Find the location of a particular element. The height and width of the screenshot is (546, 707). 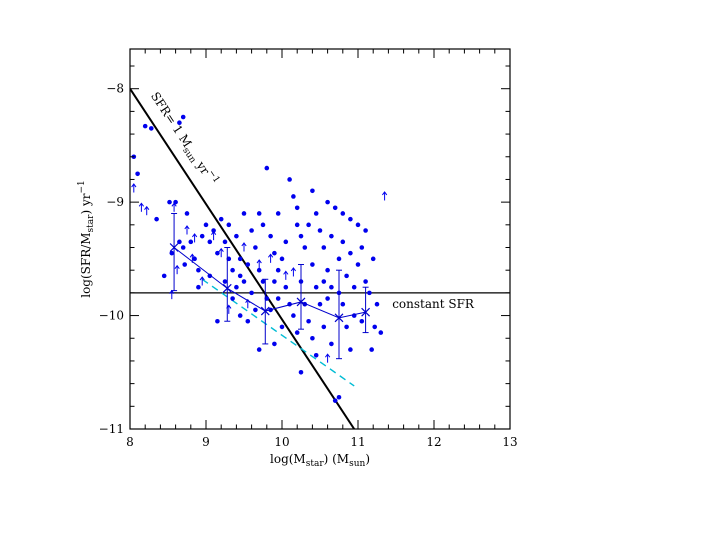

y-axis-label-sub: star is located at coordinates (91, 223).